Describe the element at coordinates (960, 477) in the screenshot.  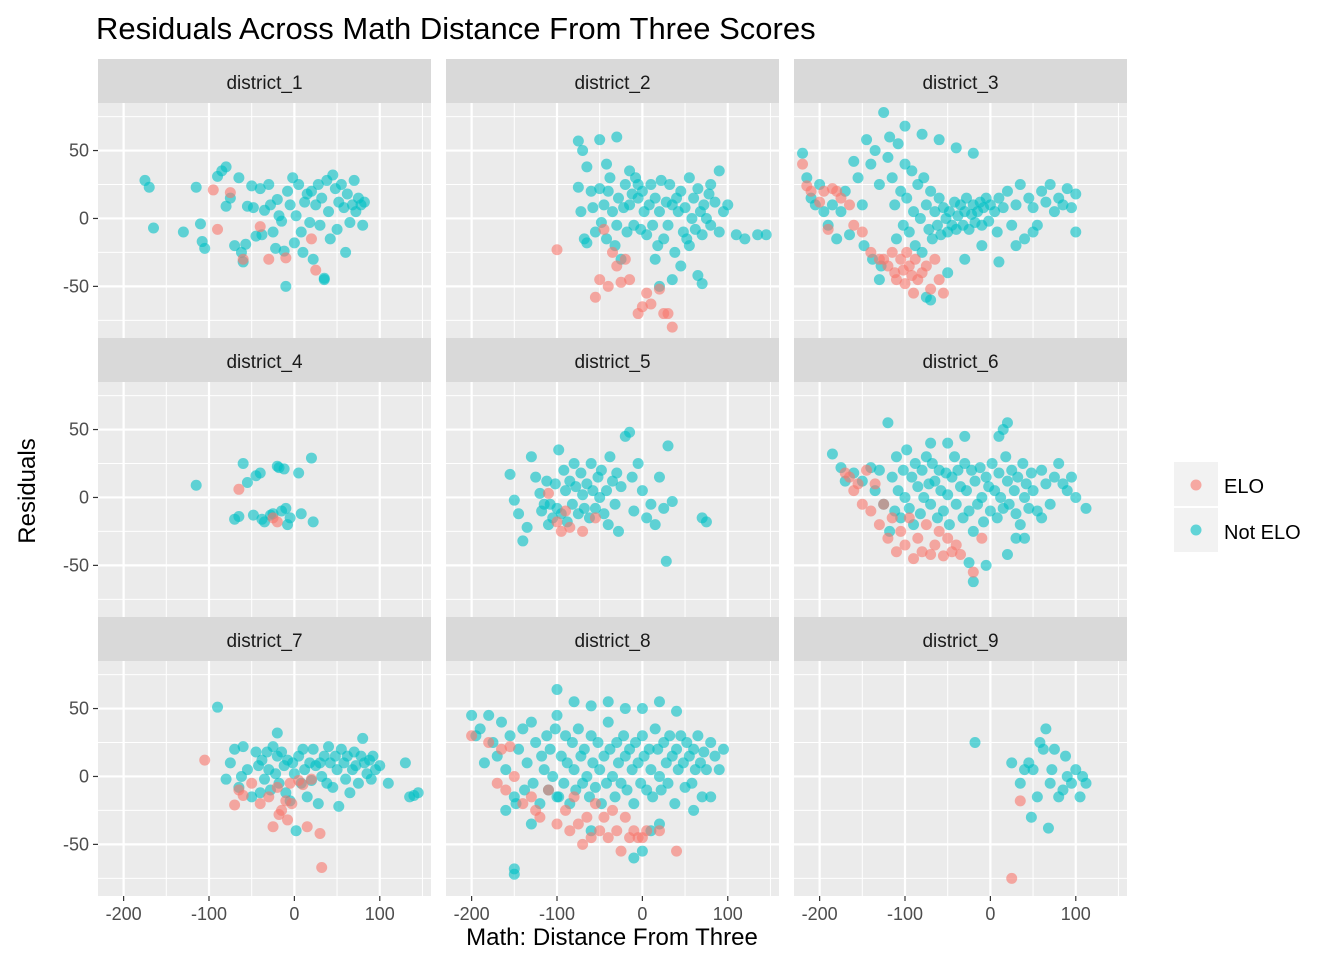
I see `facet-district-6: district_6` at that location.